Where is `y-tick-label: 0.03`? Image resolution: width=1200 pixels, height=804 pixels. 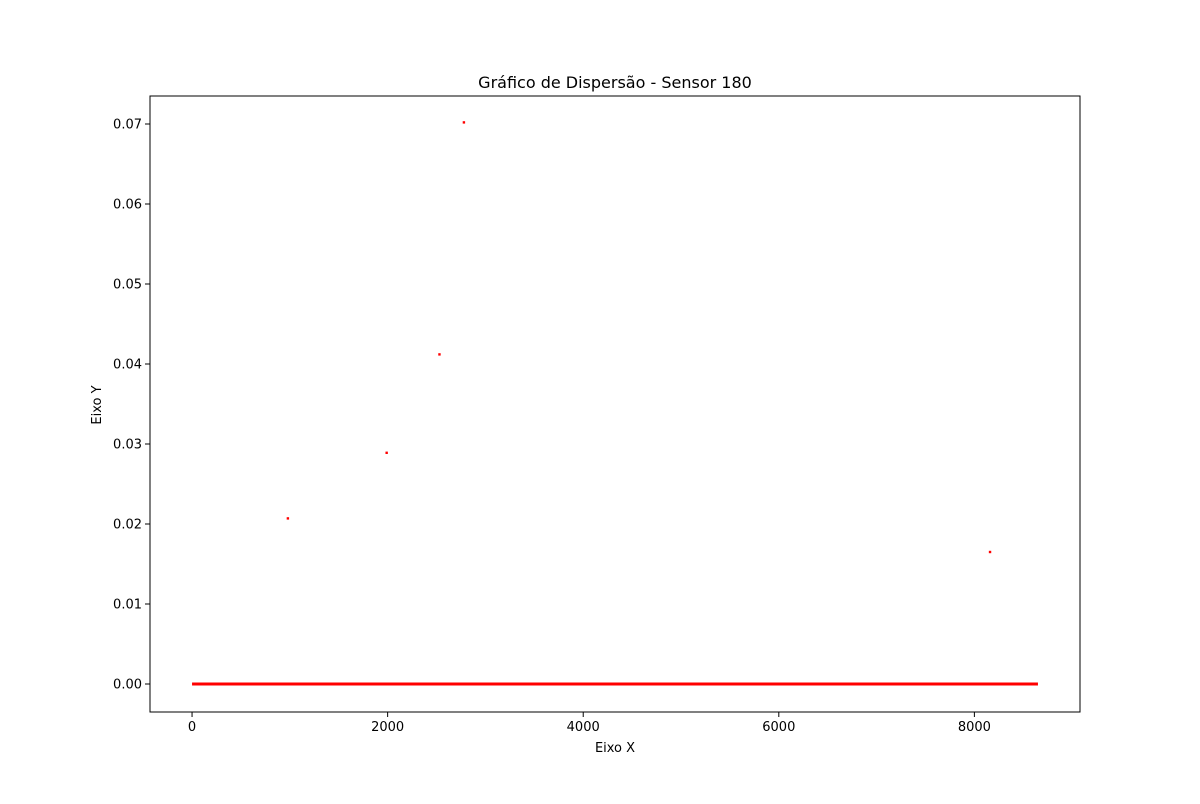 y-tick-label: 0.03 is located at coordinates (127, 445).